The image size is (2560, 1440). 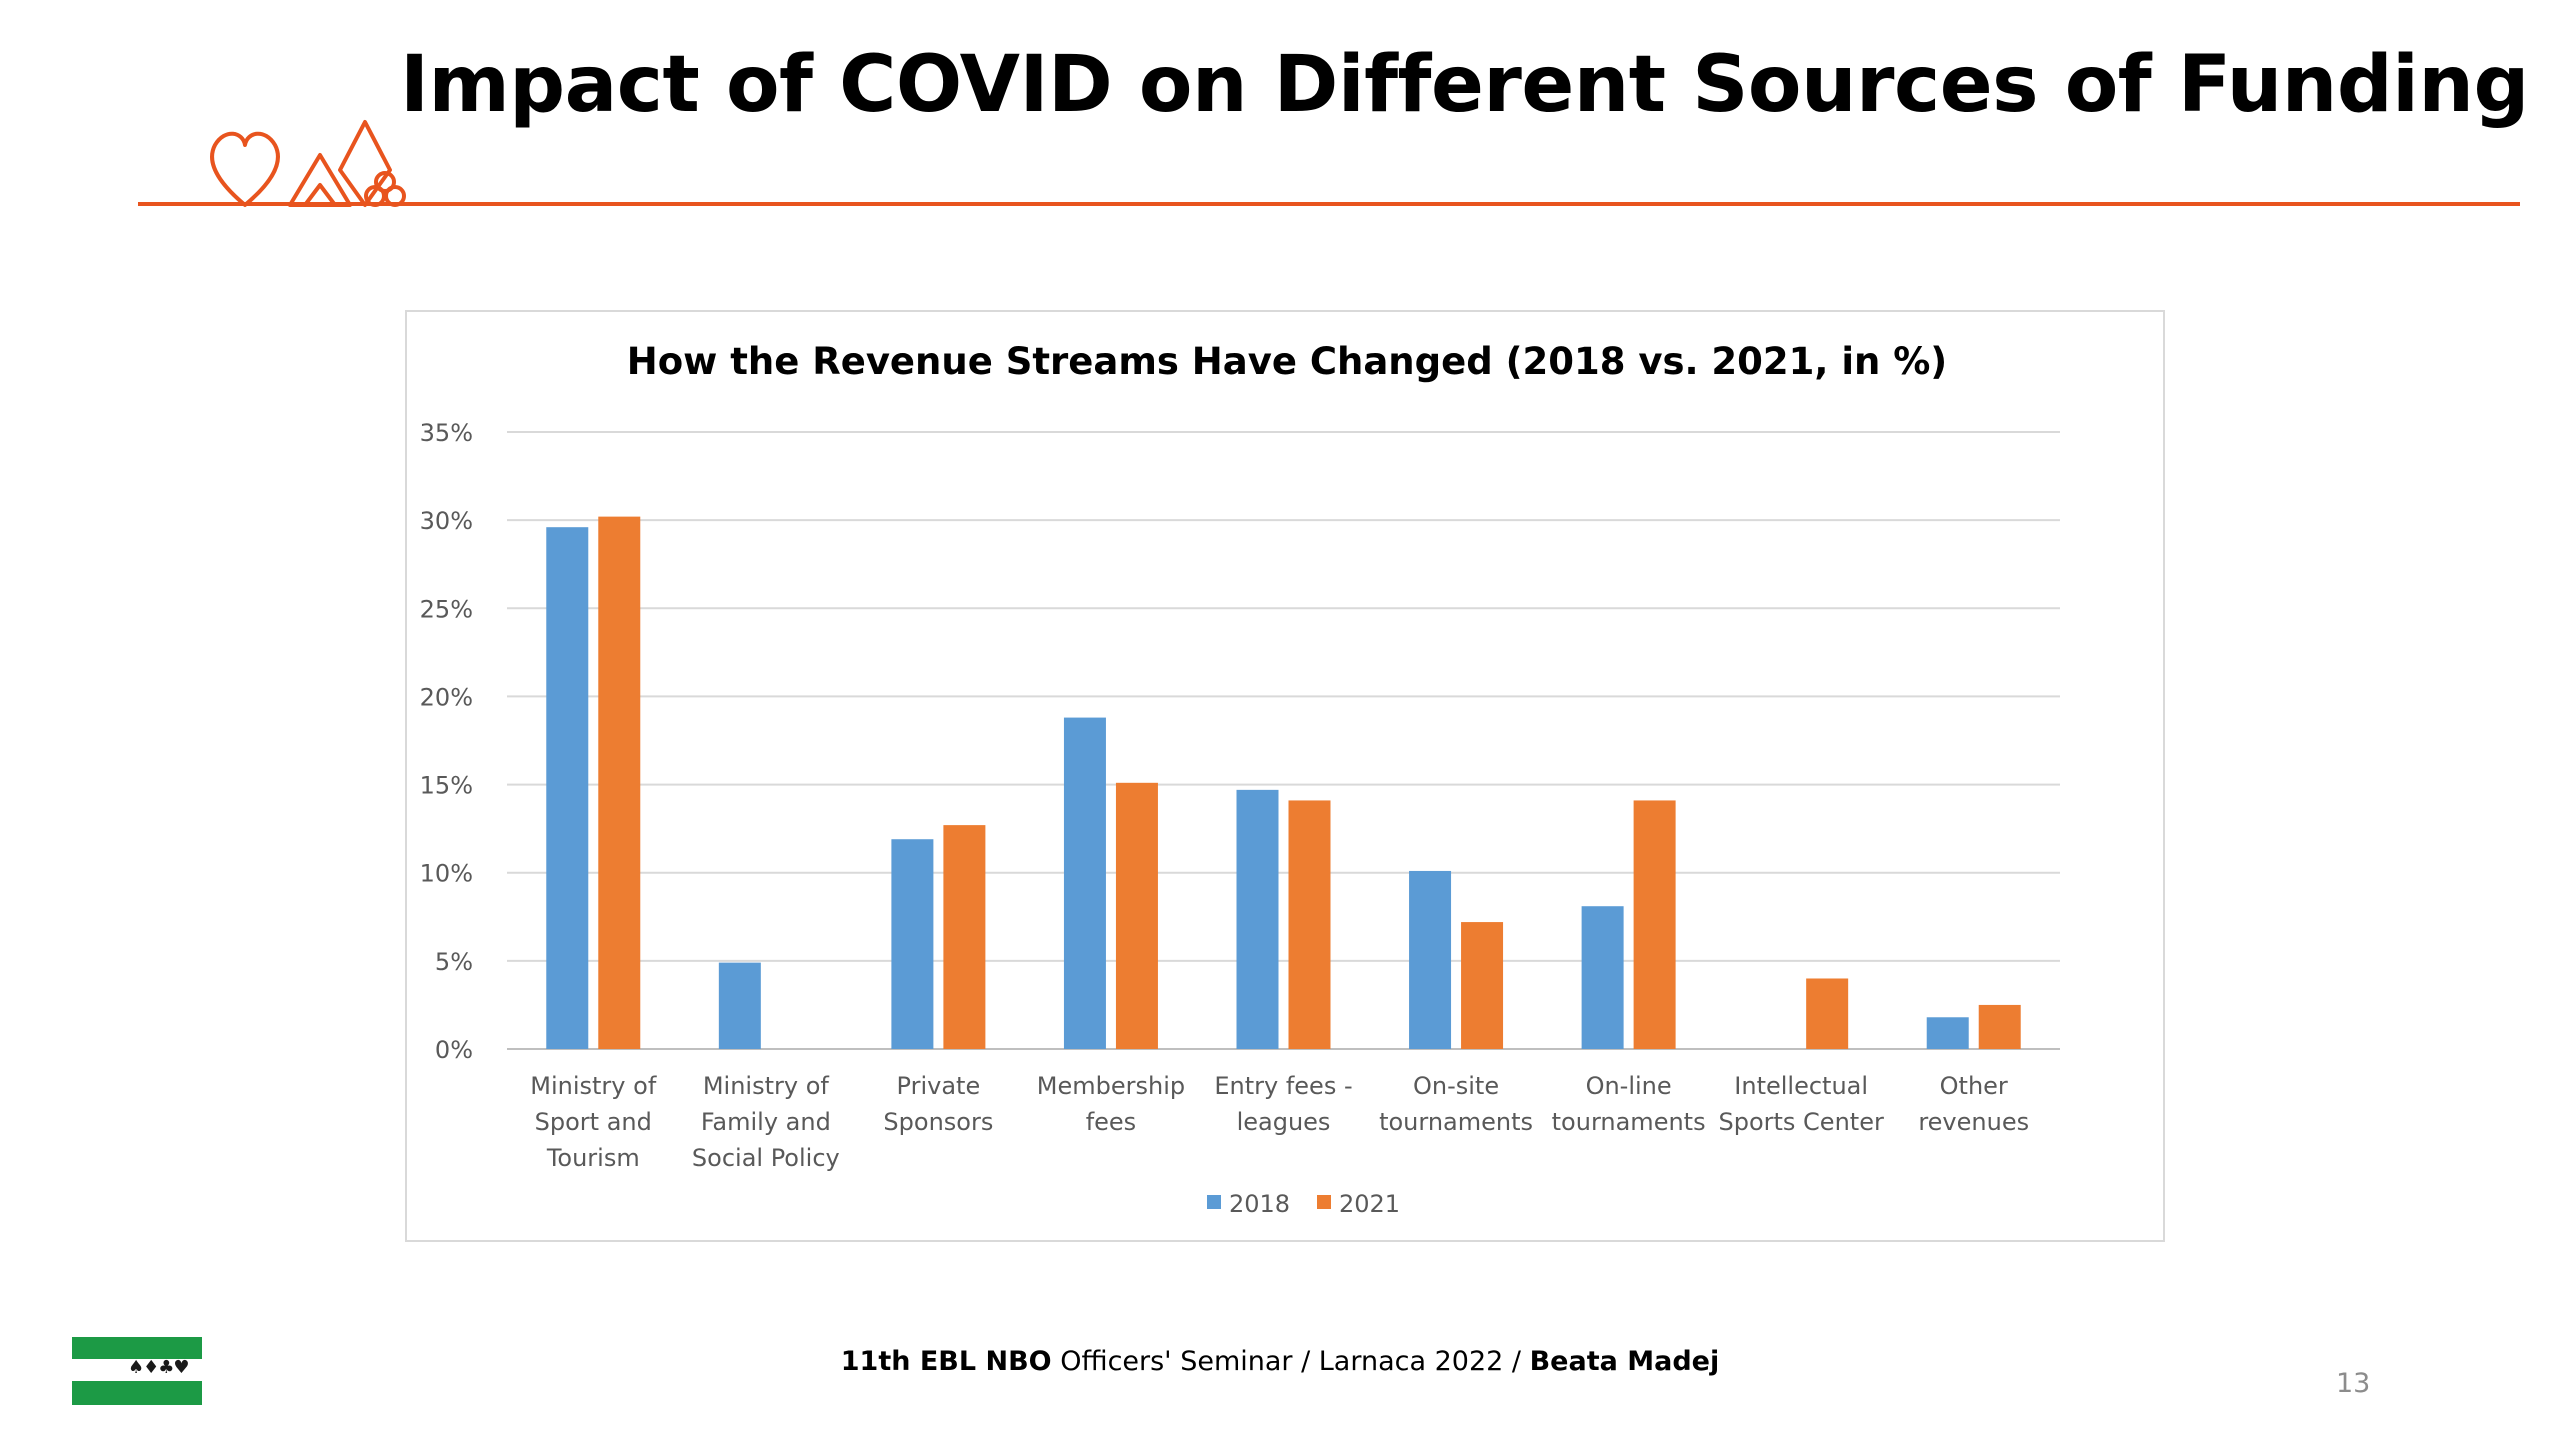 I want to click on y-tick-label: 20%, so click(x=446, y=697).